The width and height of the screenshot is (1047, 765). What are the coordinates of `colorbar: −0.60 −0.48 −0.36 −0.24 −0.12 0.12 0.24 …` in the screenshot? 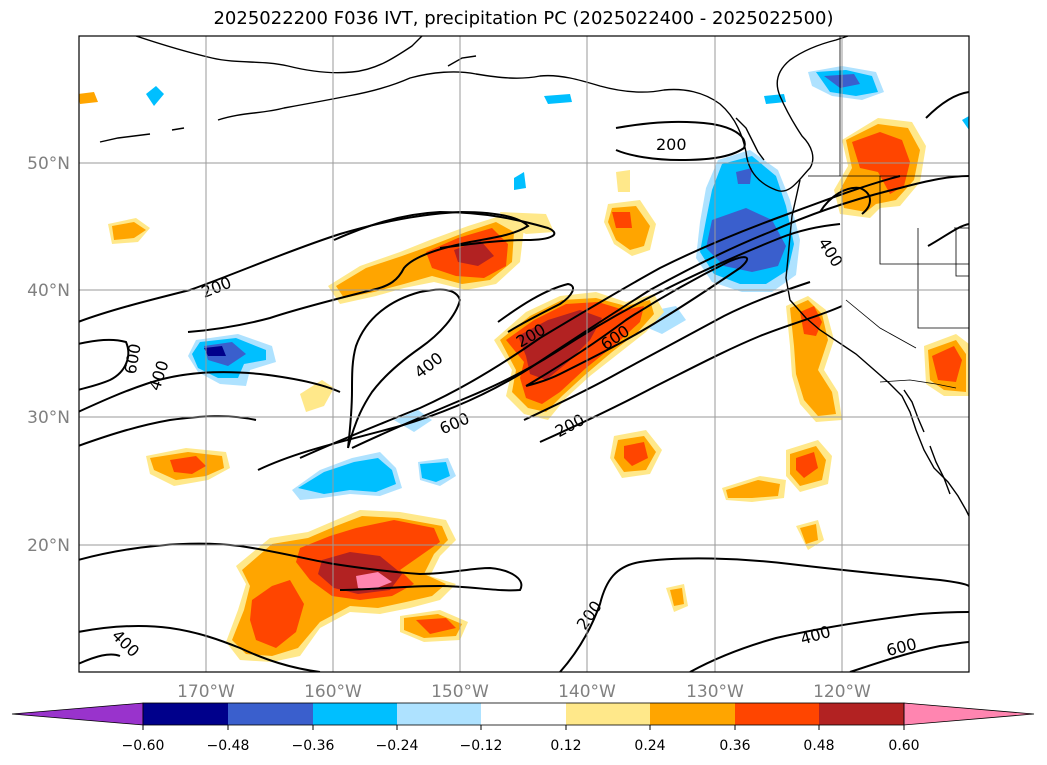 It's located at (523, 728).